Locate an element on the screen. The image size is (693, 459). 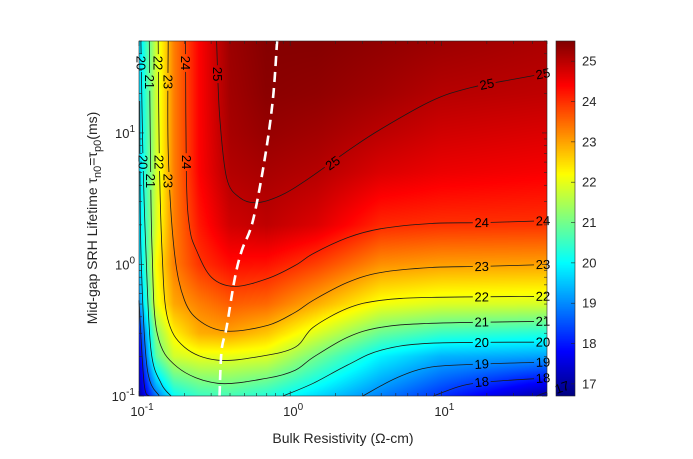
x-tick-label: 10⁻¹ is located at coordinates (142, 410).